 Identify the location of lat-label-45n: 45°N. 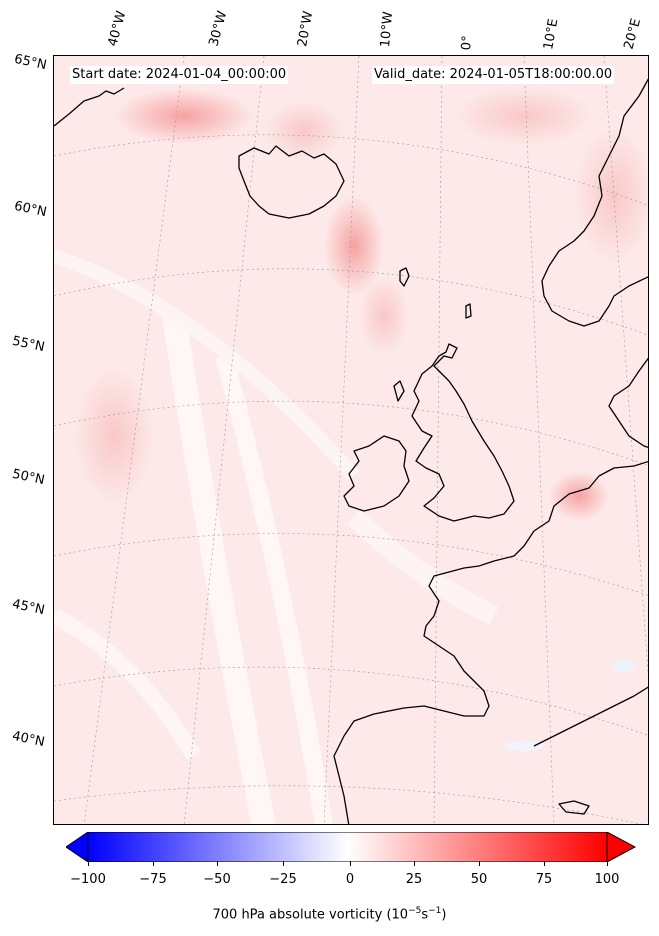
(28, 607).